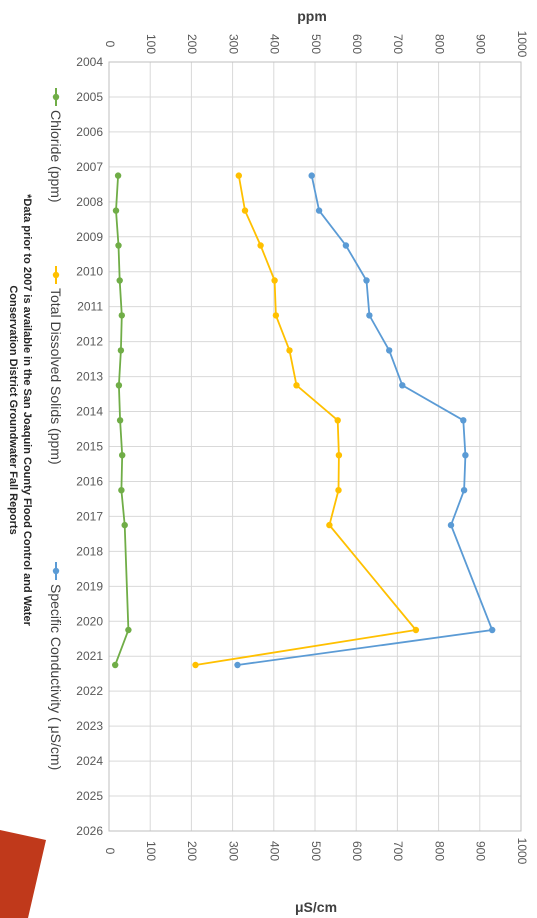 This screenshot has width=537, height=918. What do you see at coordinates (89, 516) in the screenshot?
I see `year-tick-label: 2017` at bounding box center [89, 516].